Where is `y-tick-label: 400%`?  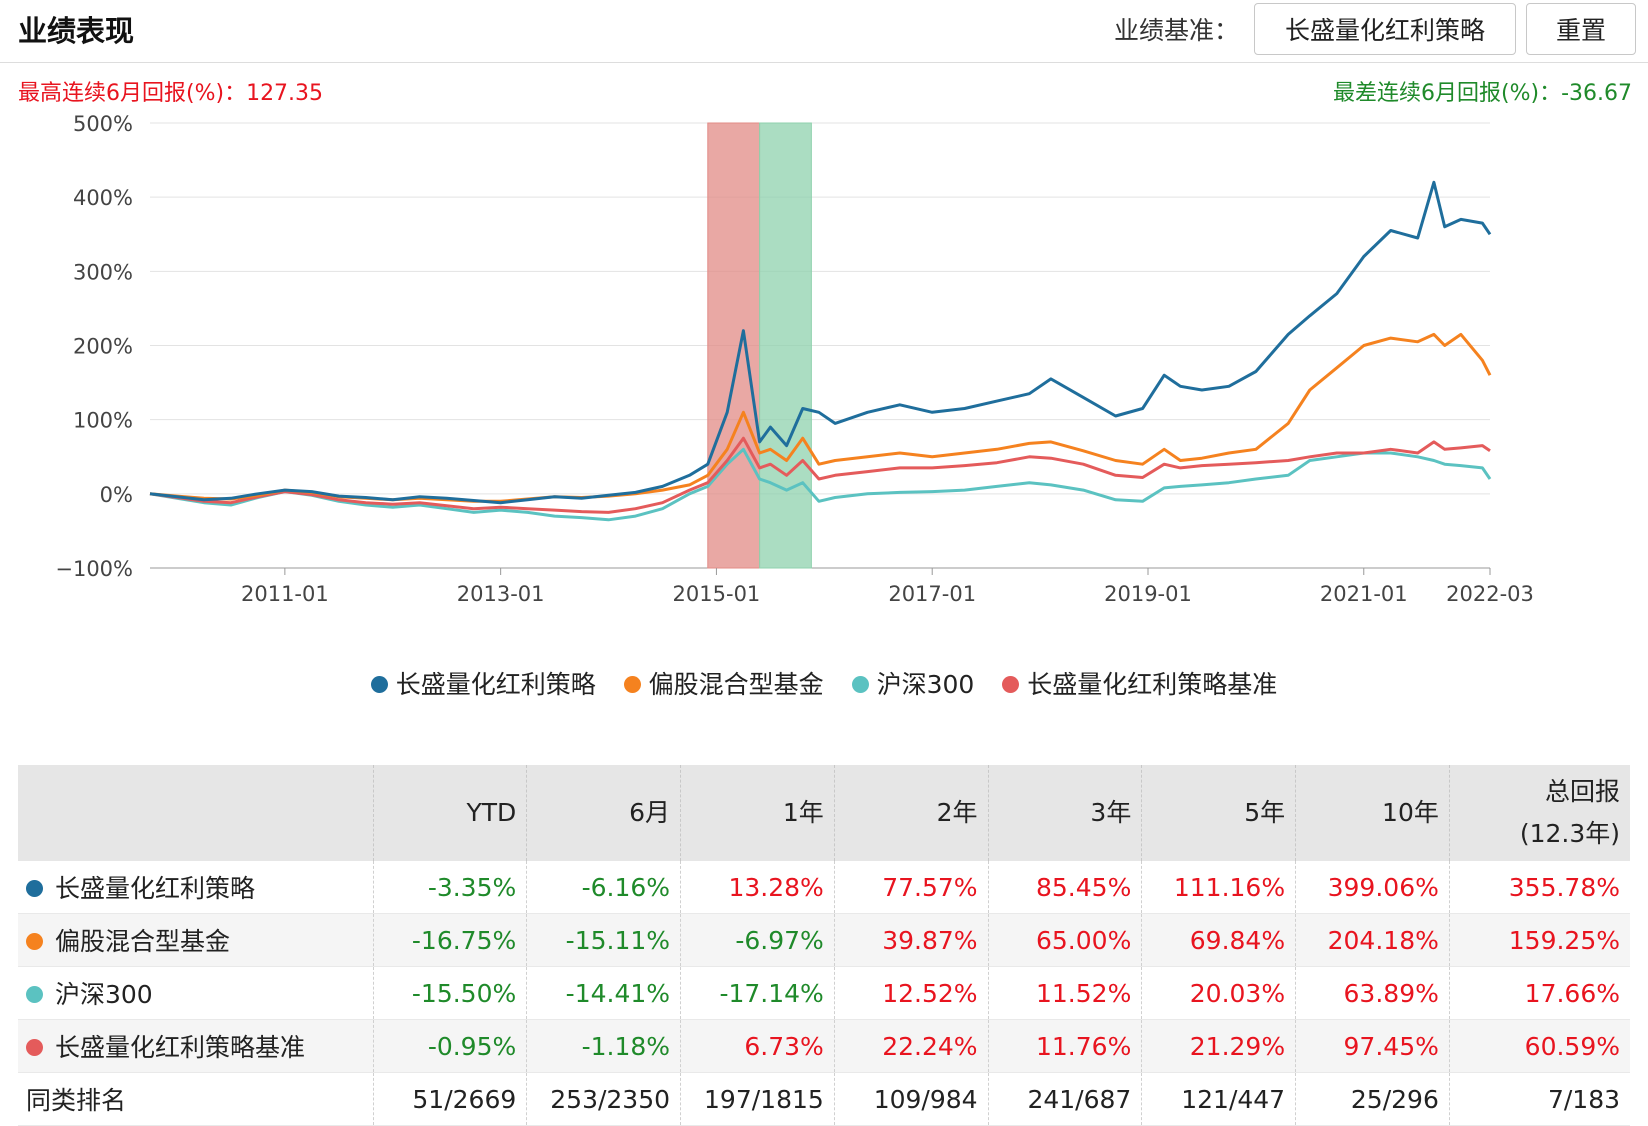 y-tick-label: 400% is located at coordinates (103, 198).